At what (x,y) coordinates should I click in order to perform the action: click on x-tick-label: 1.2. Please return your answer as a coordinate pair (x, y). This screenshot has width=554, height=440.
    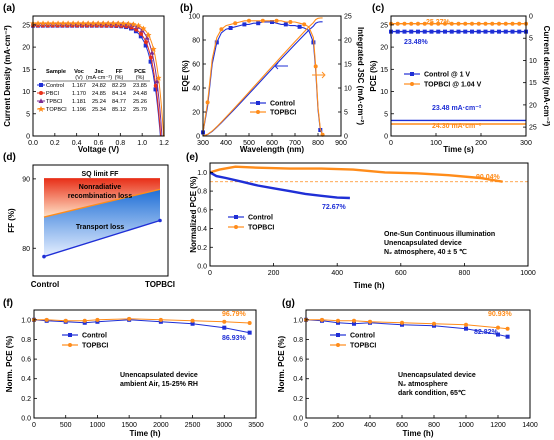
    Looking at the image, I should click on (164, 143).